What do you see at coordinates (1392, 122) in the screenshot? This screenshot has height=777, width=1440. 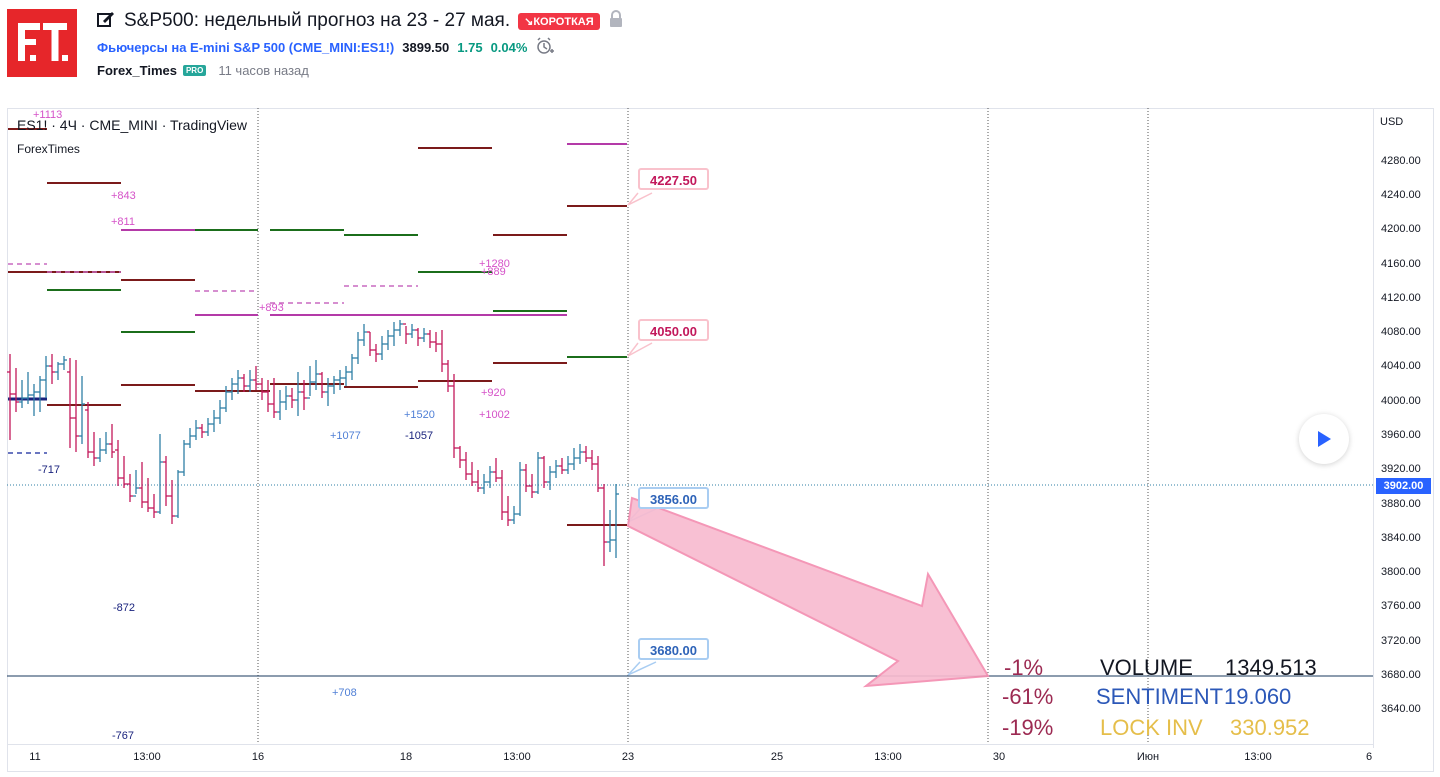 I see `currency-label: USD` at bounding box center [1392, 122].